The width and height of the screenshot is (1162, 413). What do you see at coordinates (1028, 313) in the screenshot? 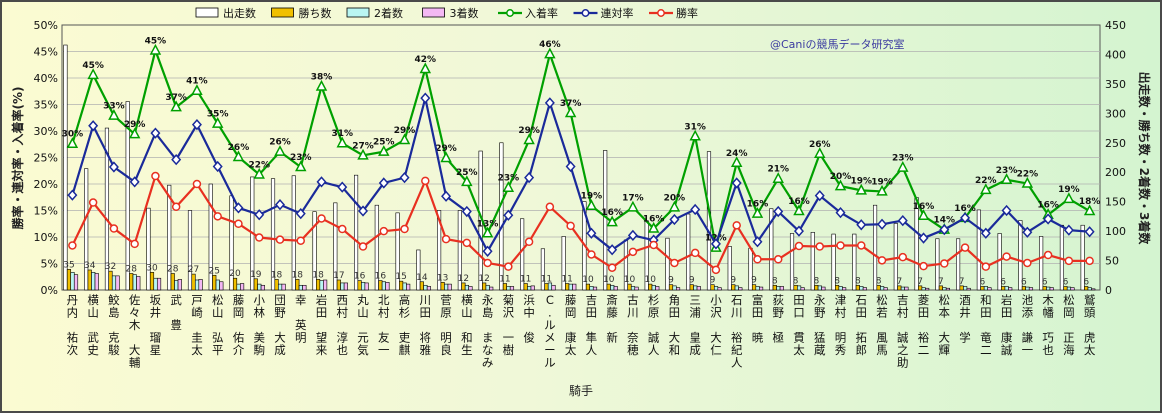
I see `x-tick-char: 添` at bounding box center [1028, 313].